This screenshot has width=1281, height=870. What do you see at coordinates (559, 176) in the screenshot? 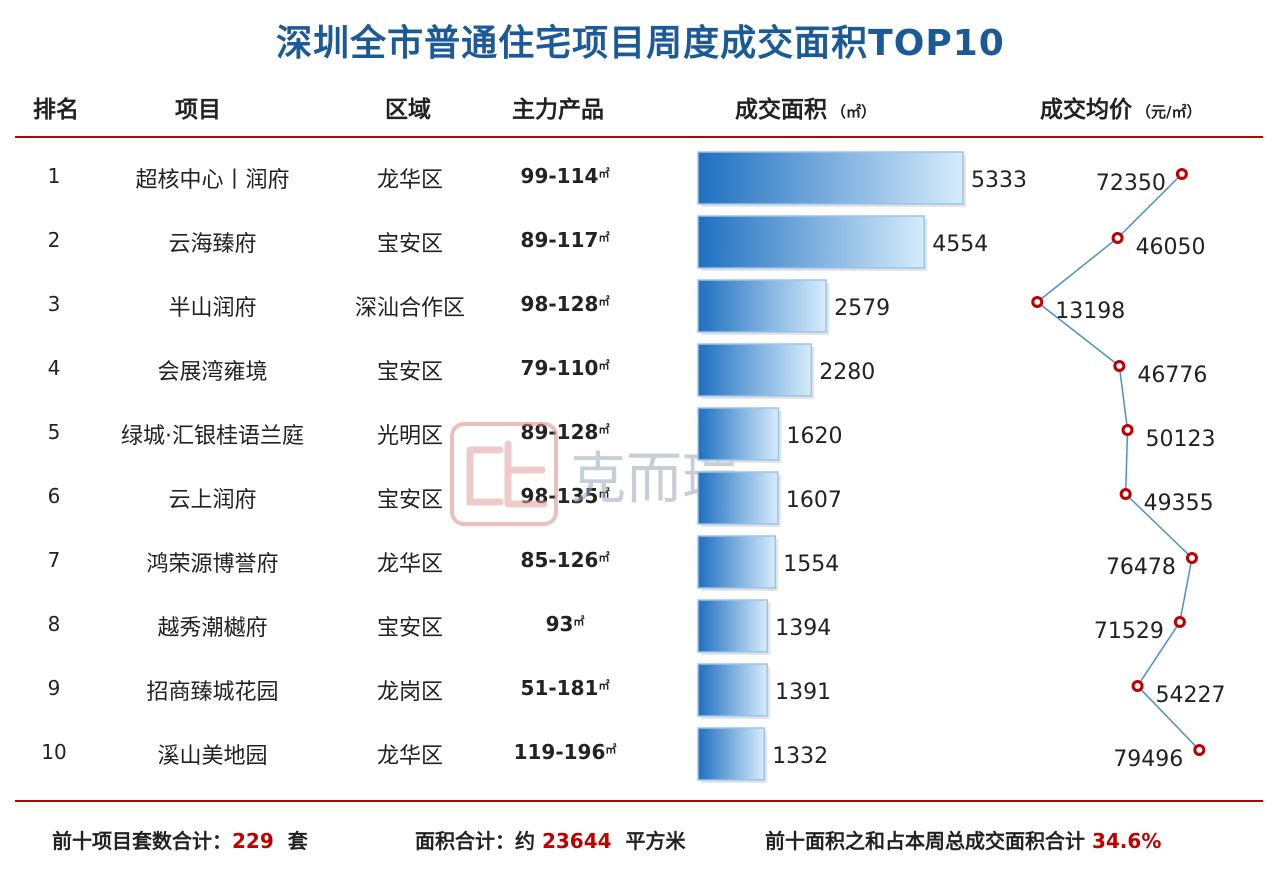
I see `product-size-value: 99-114` at bounding box center [559, 176].